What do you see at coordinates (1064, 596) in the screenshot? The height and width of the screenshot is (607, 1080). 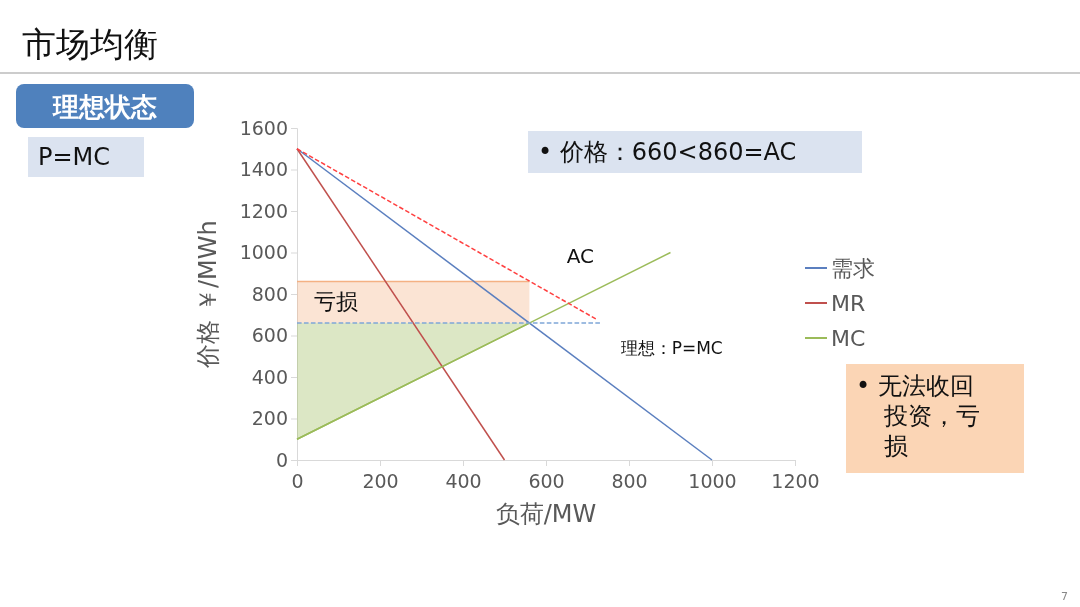 I see `text: 7` at bounding box center [1064, 596].